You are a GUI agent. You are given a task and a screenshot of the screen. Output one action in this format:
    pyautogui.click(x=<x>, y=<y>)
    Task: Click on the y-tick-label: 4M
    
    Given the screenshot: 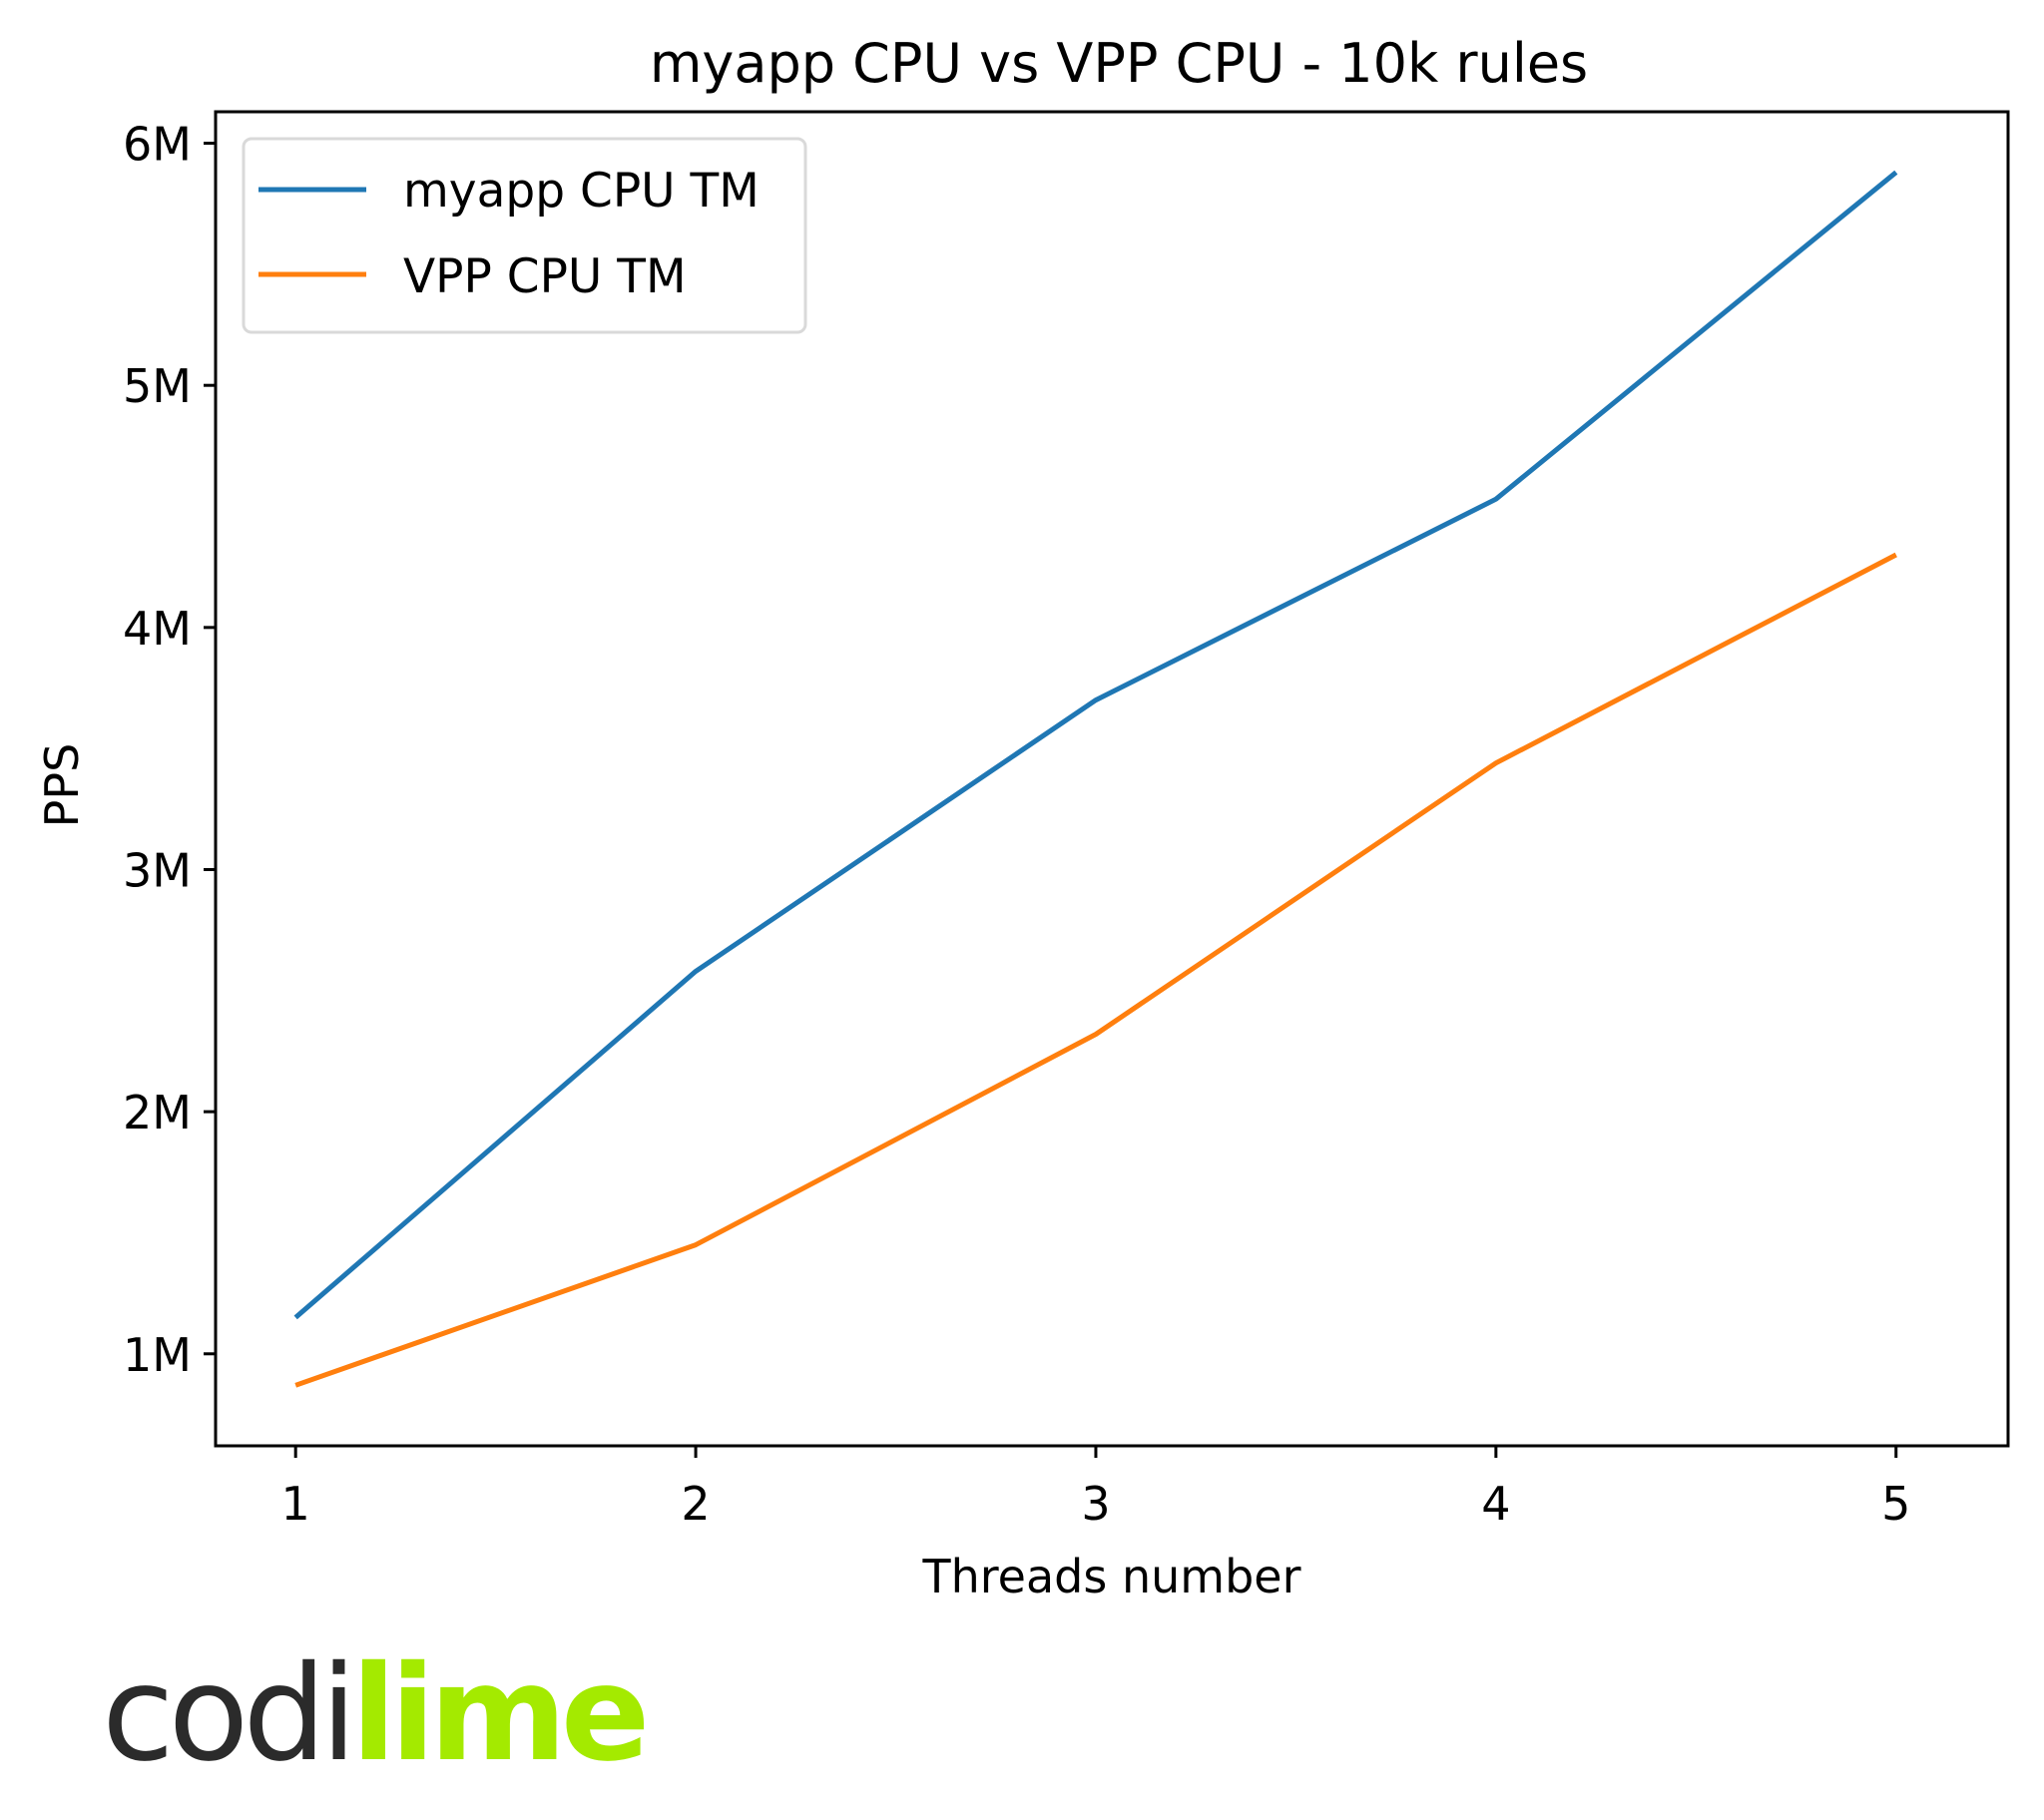 What is the action you would take?
    pyautogui.click(x=157, y=629)
    